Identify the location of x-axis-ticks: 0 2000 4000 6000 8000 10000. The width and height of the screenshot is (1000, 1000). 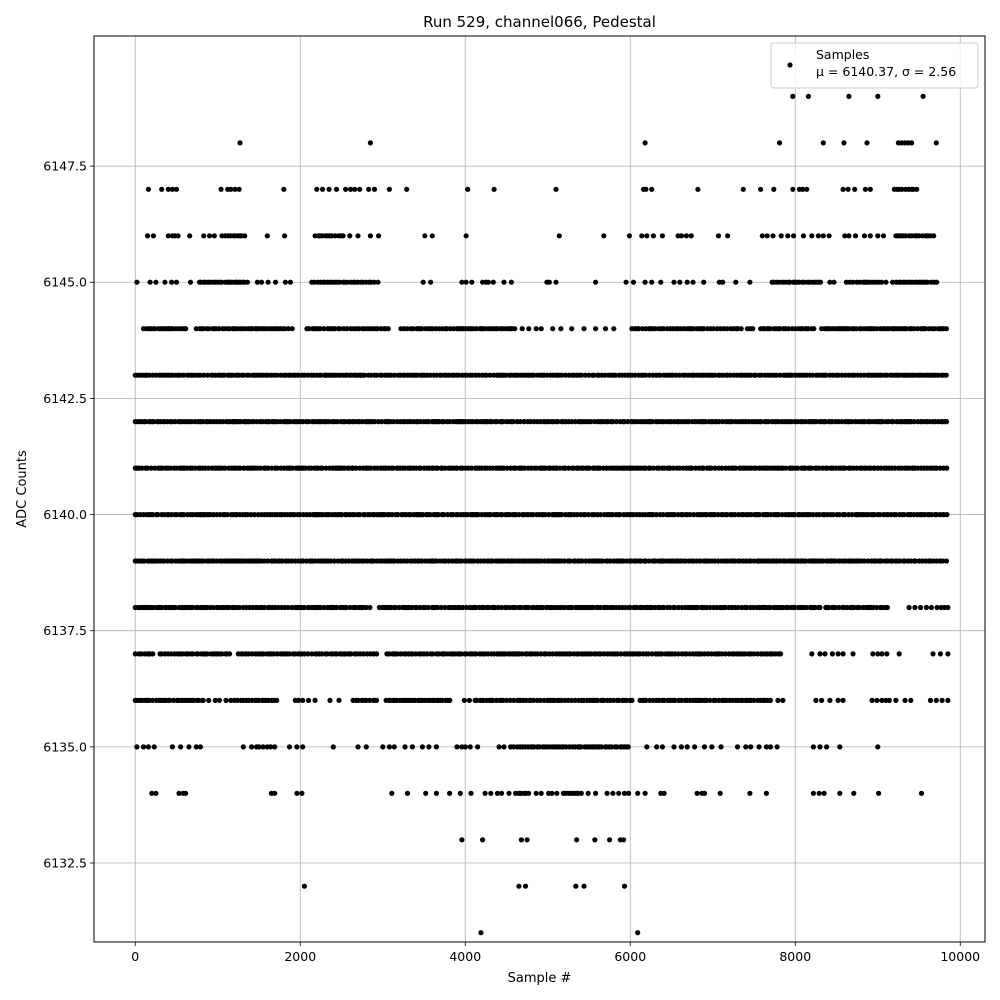
(555, 953).